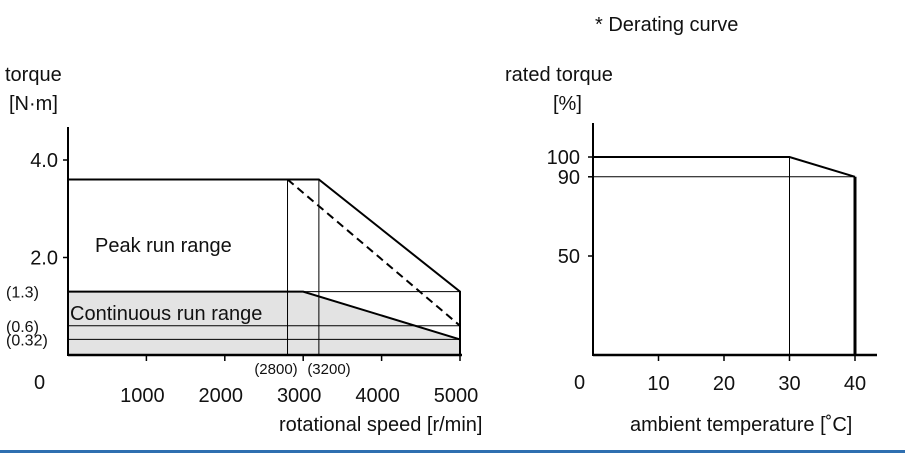 The height and width of the screenshot is (453, 905). What do you see at coordinates (741, 425) in the screenshot?
I see `right-xlabel: ambient temperature [˚C]` at bounding box center [741, 425].